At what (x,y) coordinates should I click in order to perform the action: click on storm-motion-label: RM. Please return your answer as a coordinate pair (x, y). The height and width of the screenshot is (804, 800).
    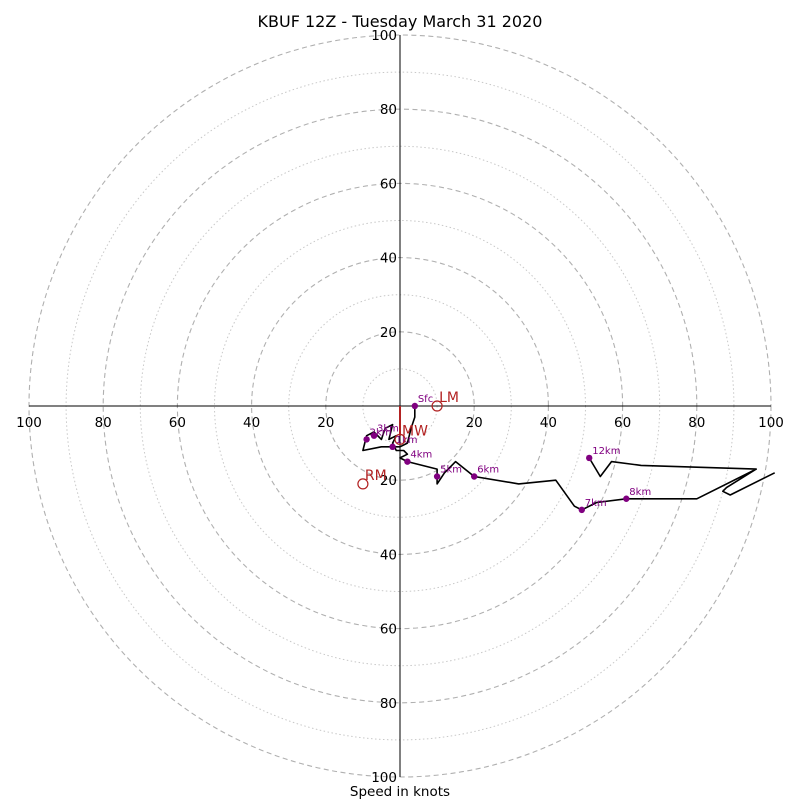
    Looking at the image, I should click on (376, 476).